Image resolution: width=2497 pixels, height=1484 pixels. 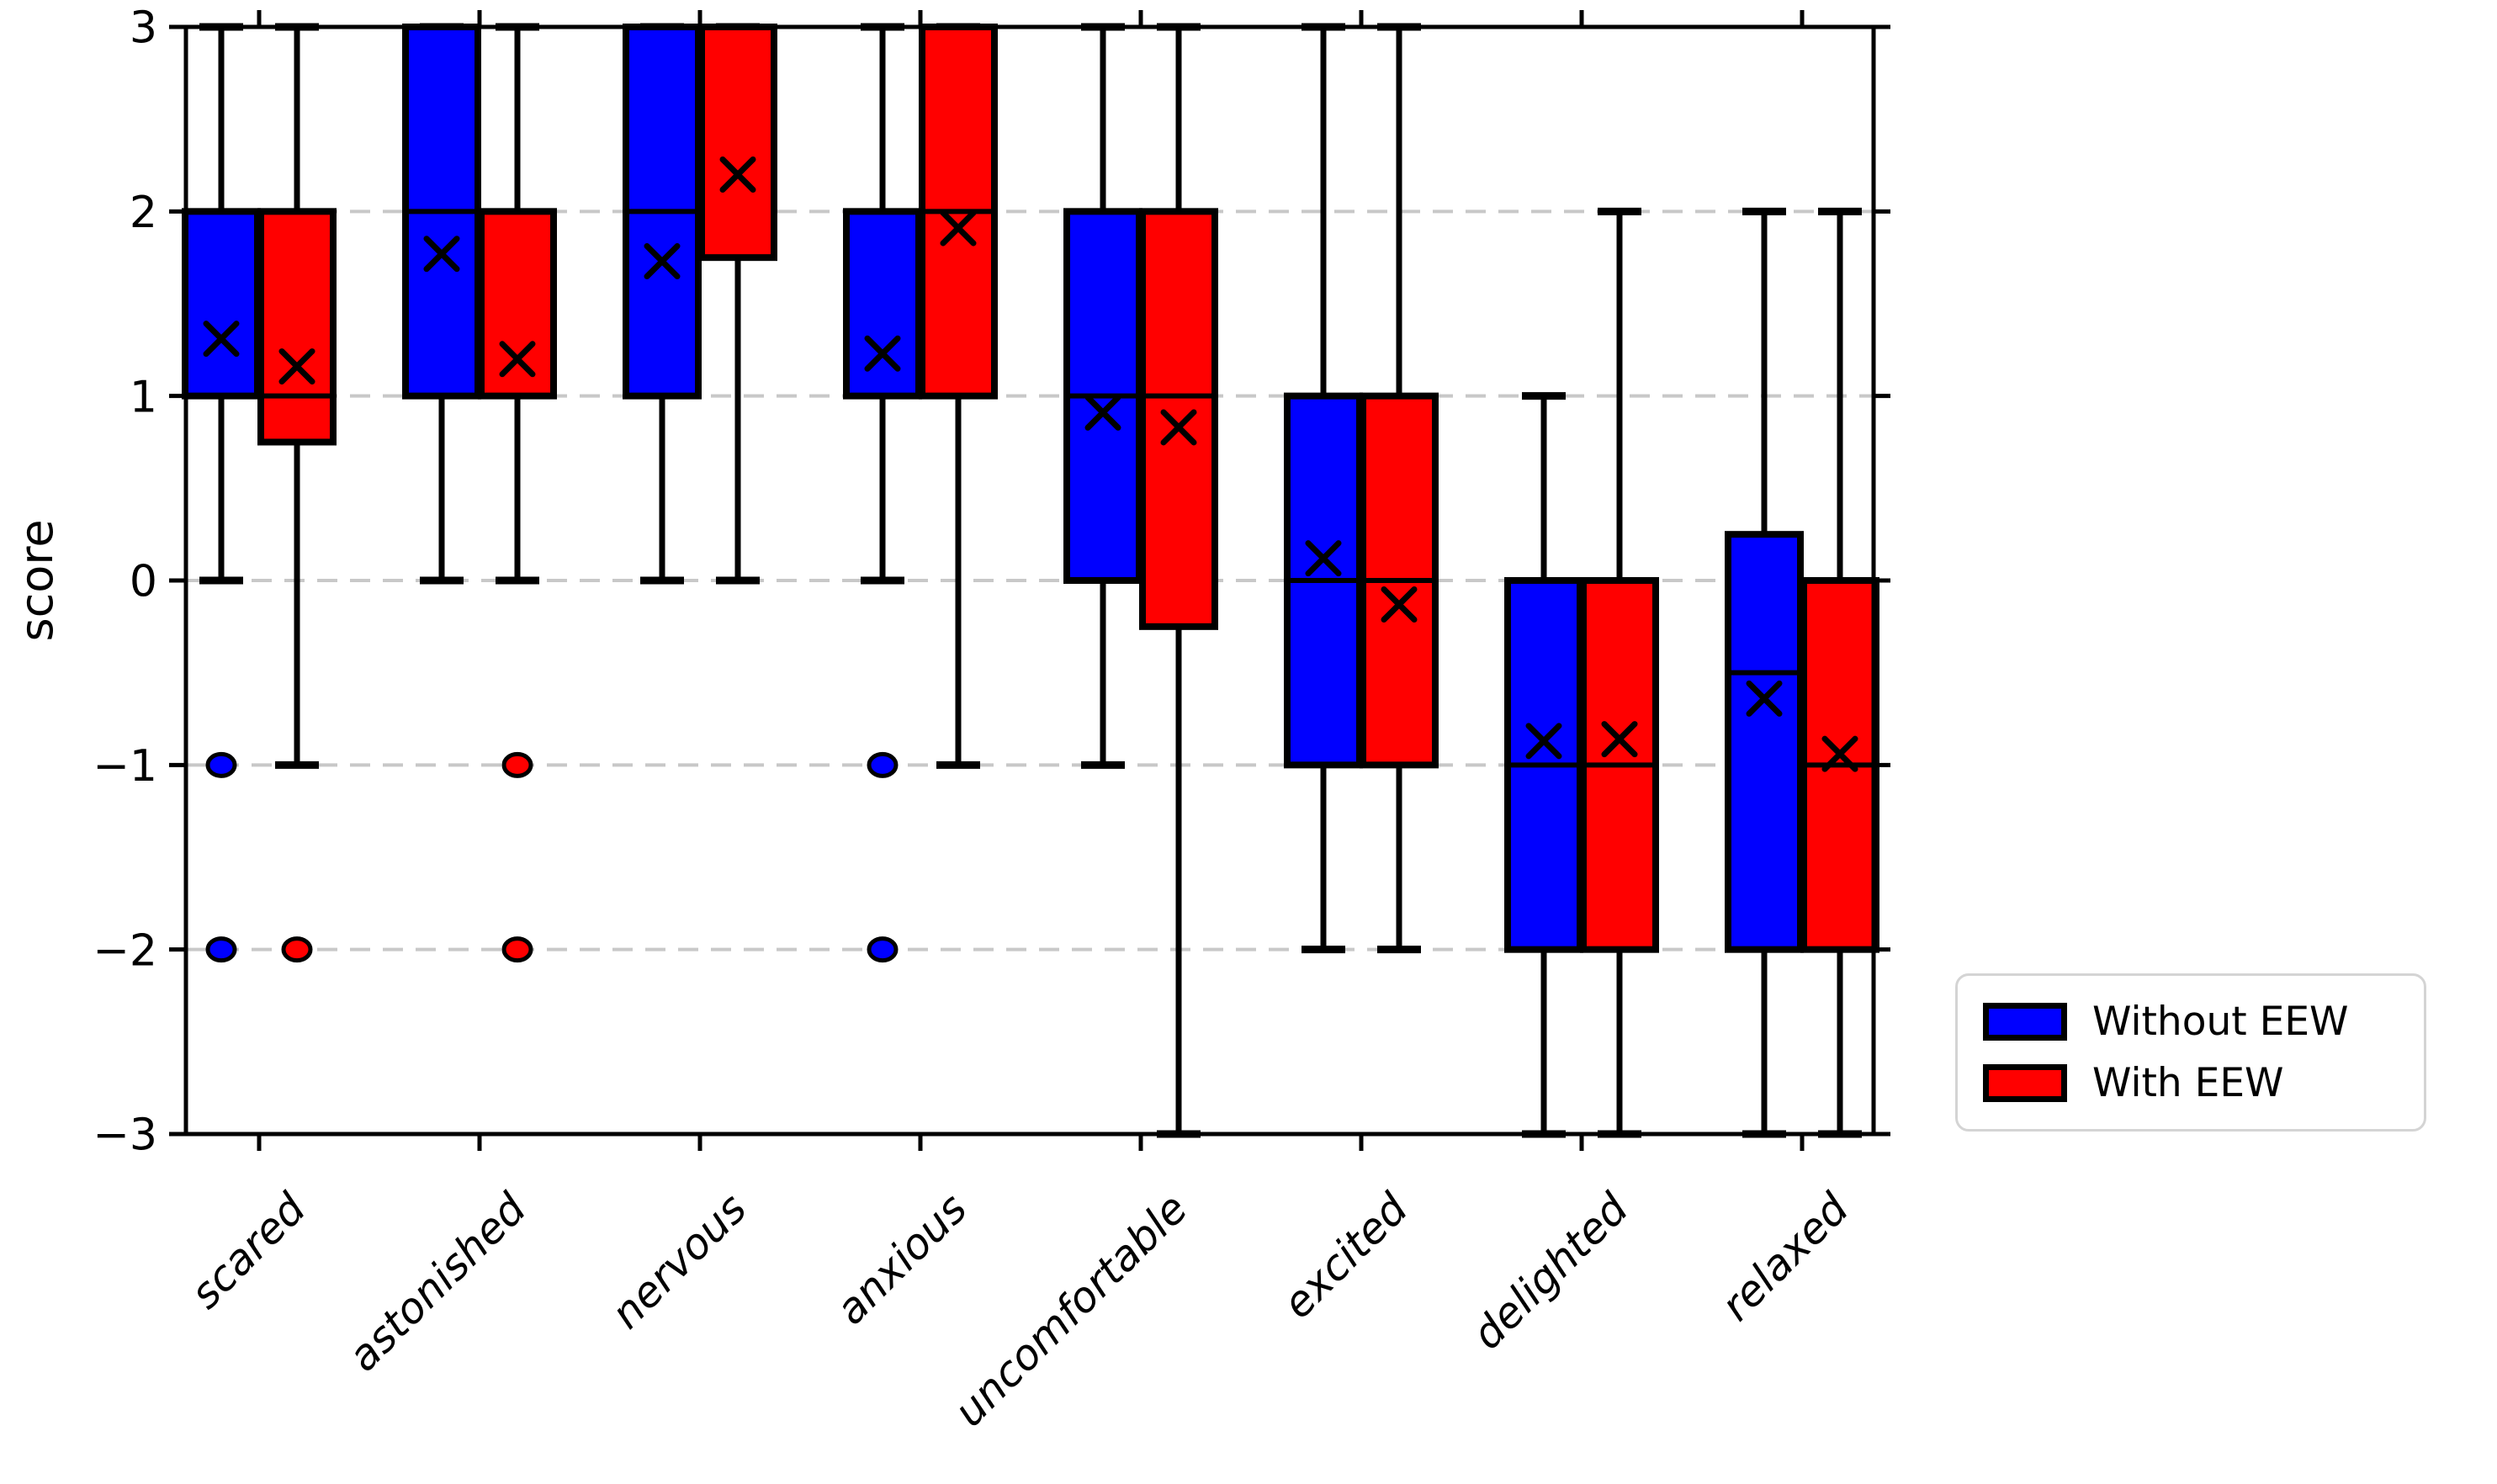 I want to click on x-tick-label-scared: scared, so click(x=248, y=1250).